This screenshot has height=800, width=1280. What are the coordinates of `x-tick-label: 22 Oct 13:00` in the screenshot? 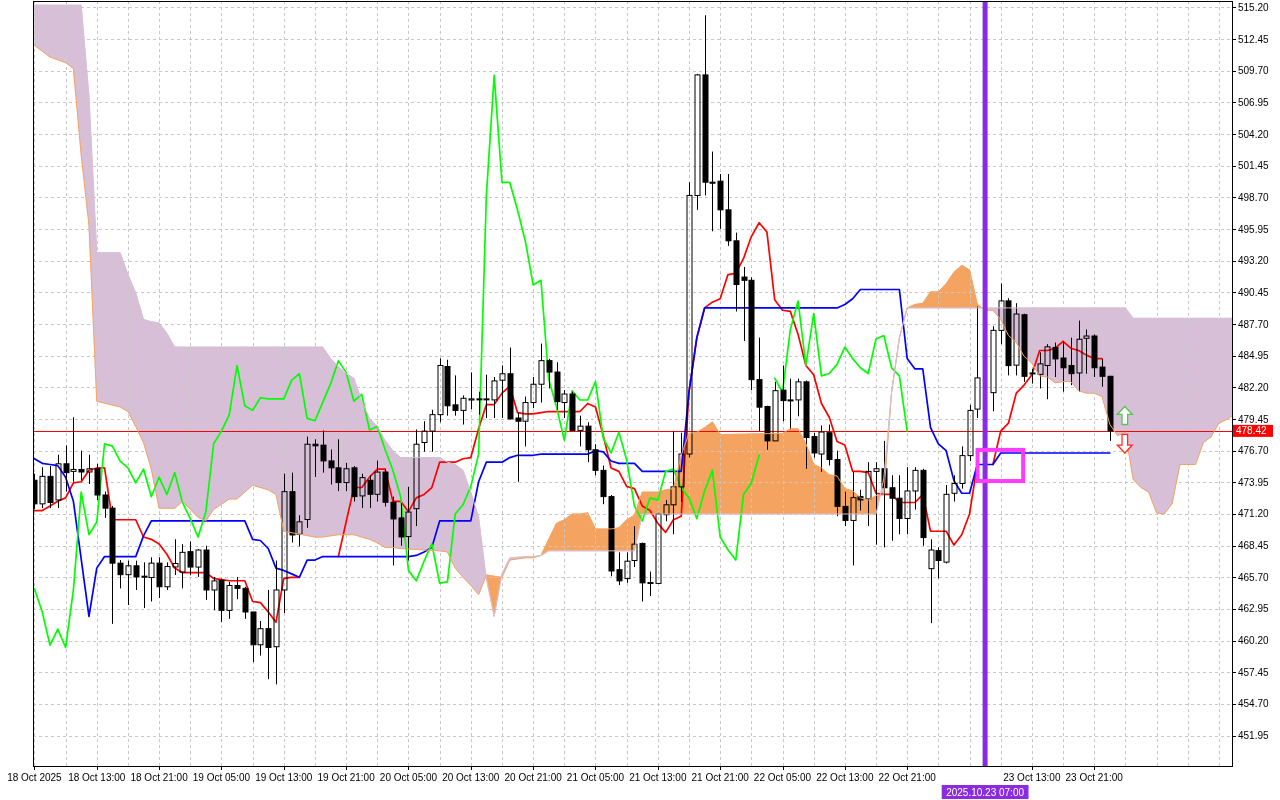 It's located at (845, 777).